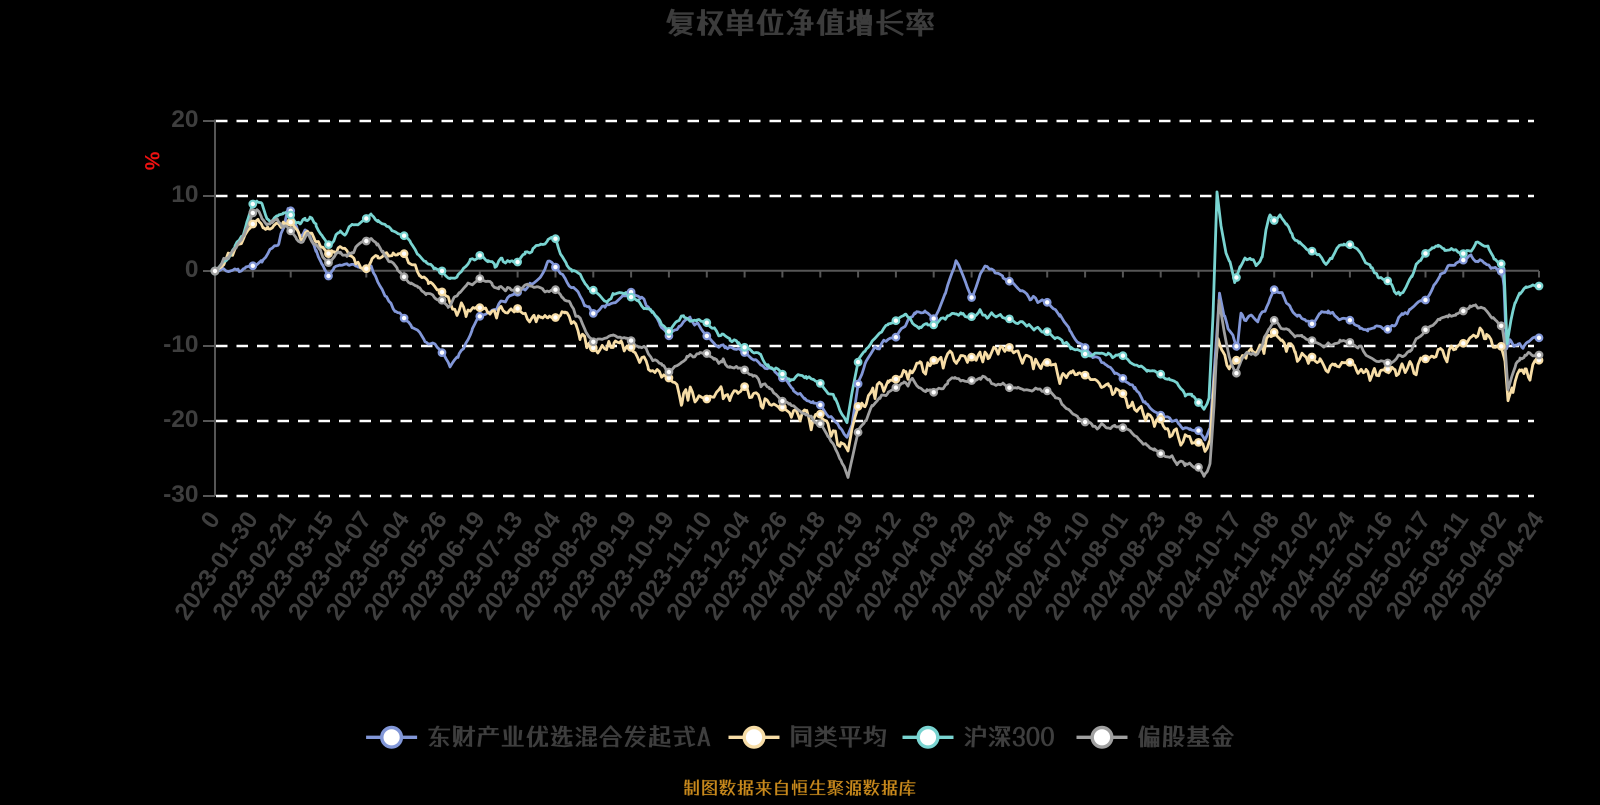  Describe the element at coordinates (180, 344) in the screenshot. I see `svg-text: -10` at that location.